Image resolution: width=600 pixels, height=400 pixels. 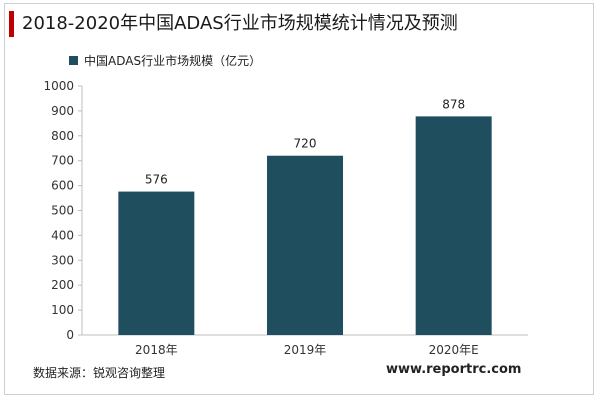 What do you see at coordinates (62, 161) in the screenshot?
I see `y-tick-label: 700` at bounding box center [62, 161].